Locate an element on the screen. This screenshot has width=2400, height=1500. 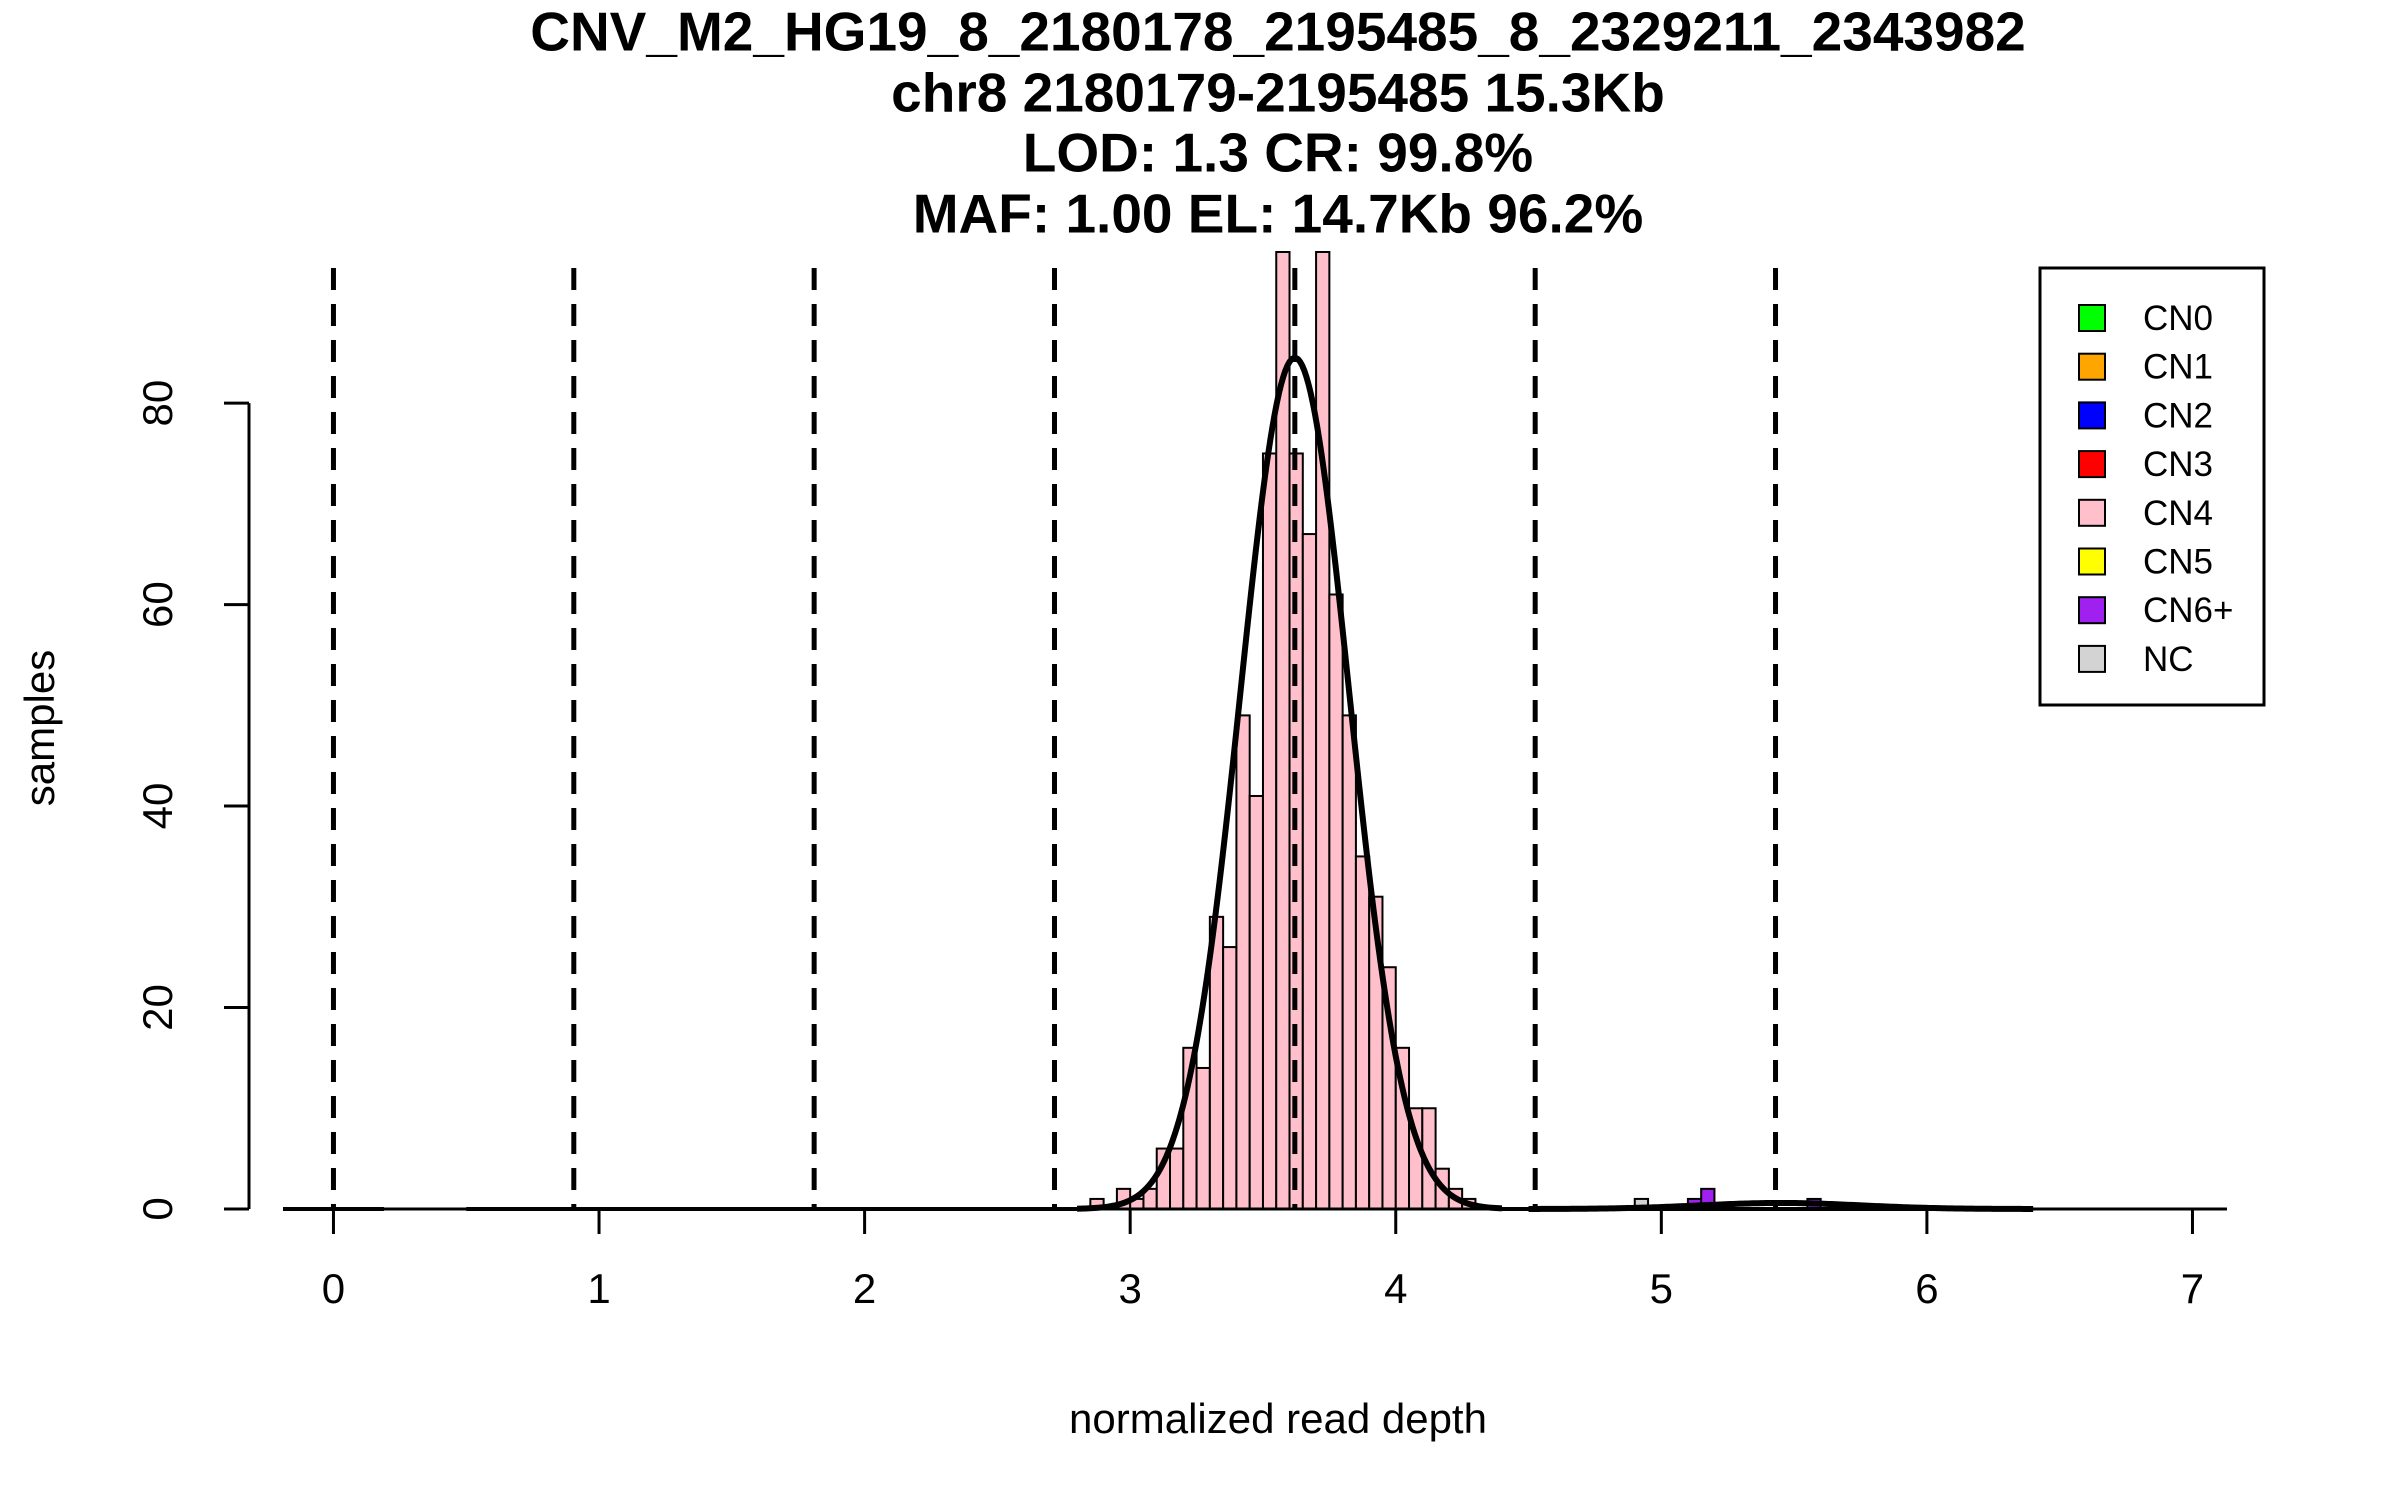
legend: CN0 CN1 CN2 CN3 CN4 CN5 CN6+ NC is located at coordinates (2152, 486).